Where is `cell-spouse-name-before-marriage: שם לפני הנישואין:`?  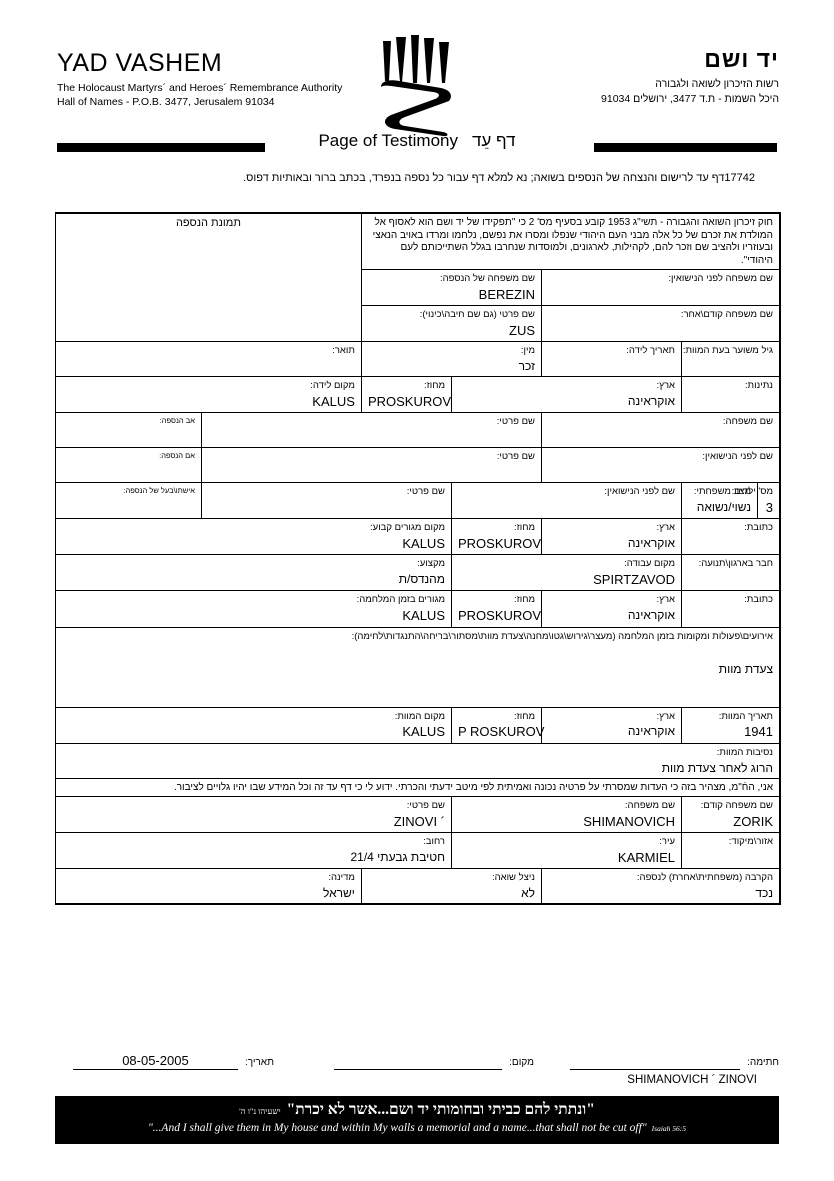
cell-spouse-name-before-marriage: שם לפני הנישואין: is located at coordinates (566, 500).